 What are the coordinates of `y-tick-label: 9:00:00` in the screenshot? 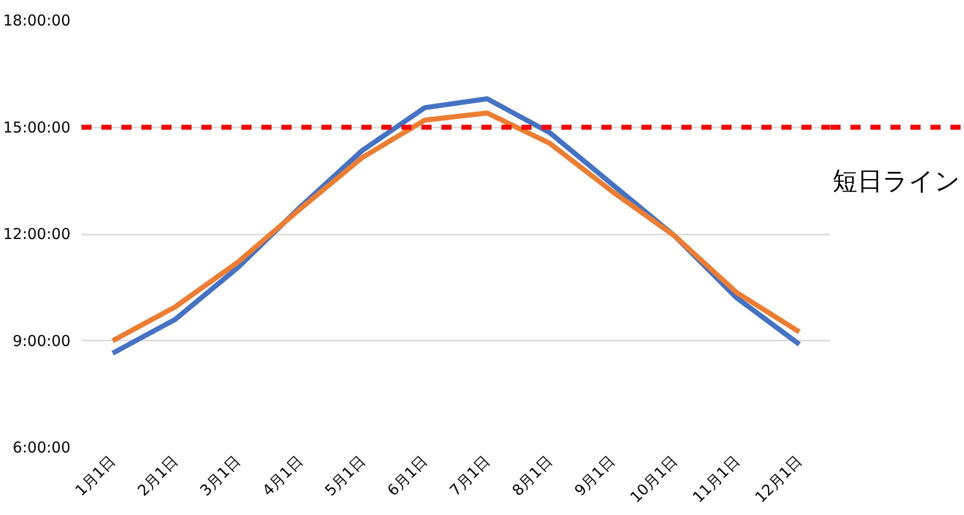 It's located at (41, 341).